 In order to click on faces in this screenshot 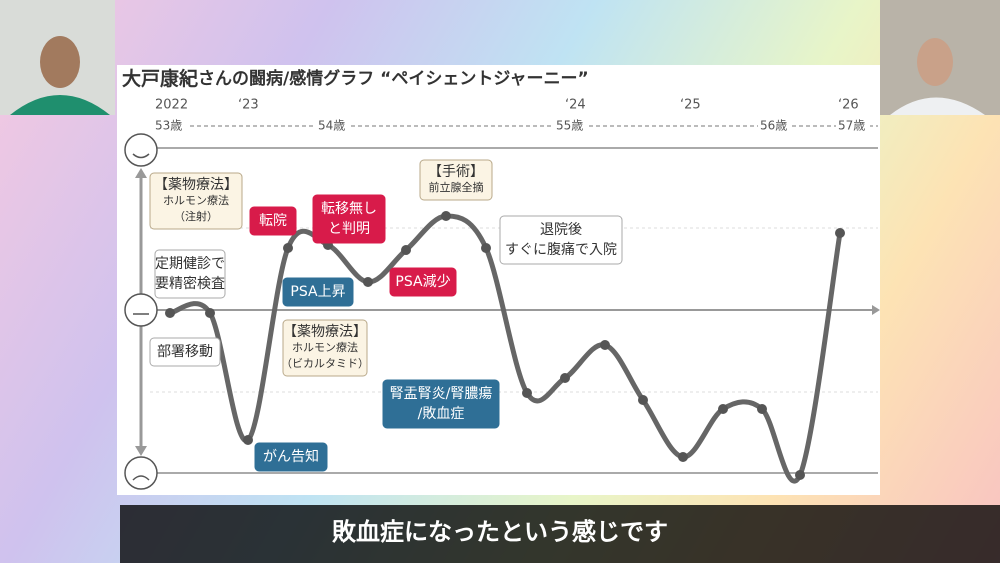, I will do `click(141, 311)`.